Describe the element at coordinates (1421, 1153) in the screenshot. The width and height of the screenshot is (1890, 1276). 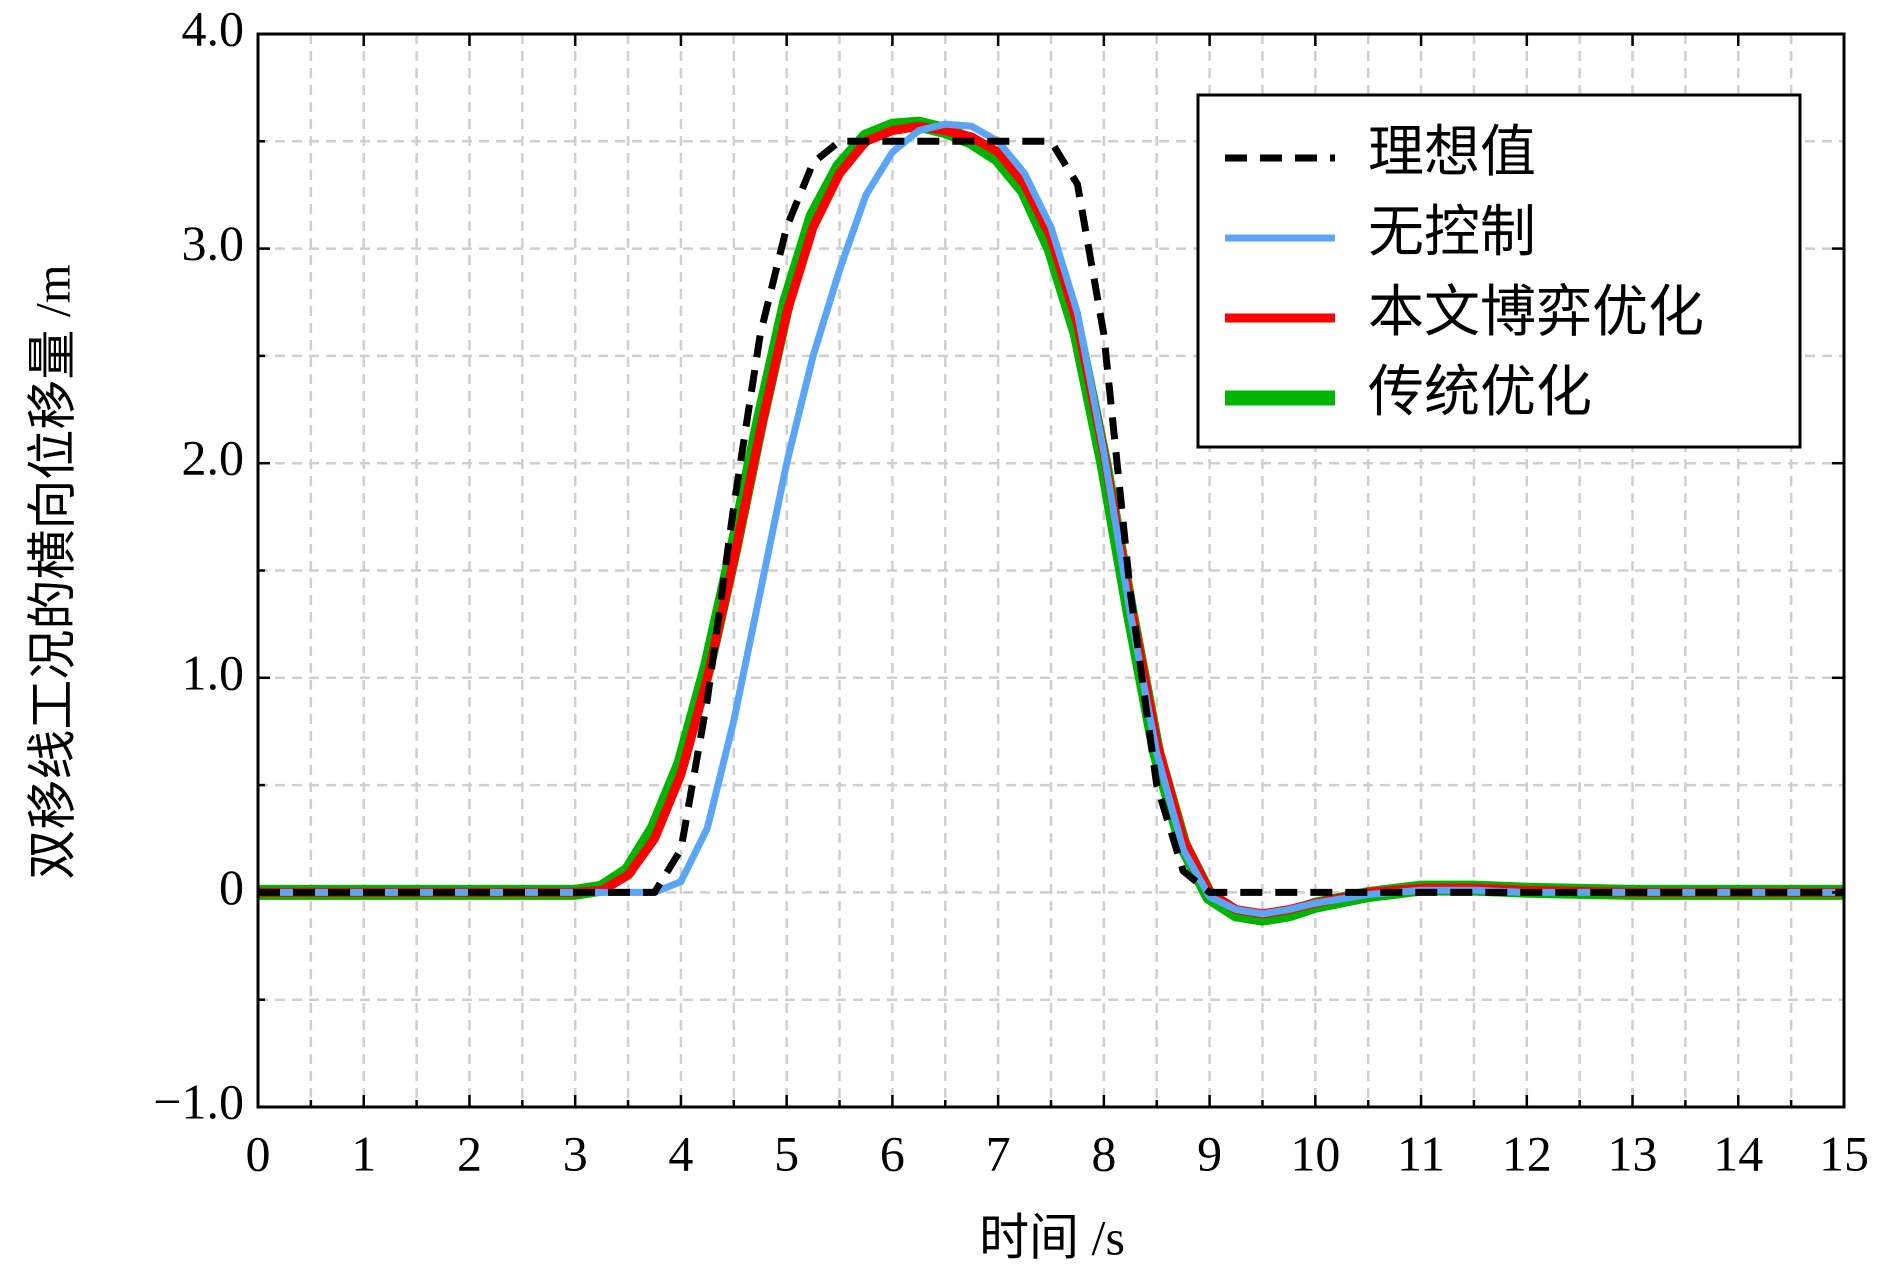
I see `x-tick-label: 11` at that location.